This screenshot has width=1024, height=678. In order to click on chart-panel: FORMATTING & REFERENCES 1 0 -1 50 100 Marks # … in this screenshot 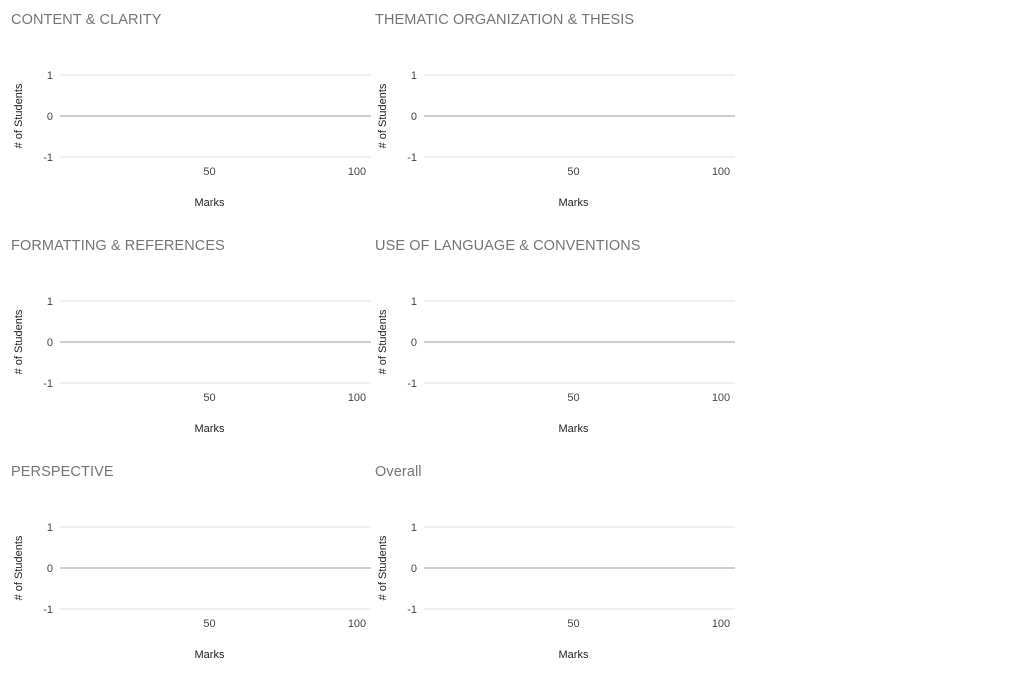, I will do `click(185, 339)`.